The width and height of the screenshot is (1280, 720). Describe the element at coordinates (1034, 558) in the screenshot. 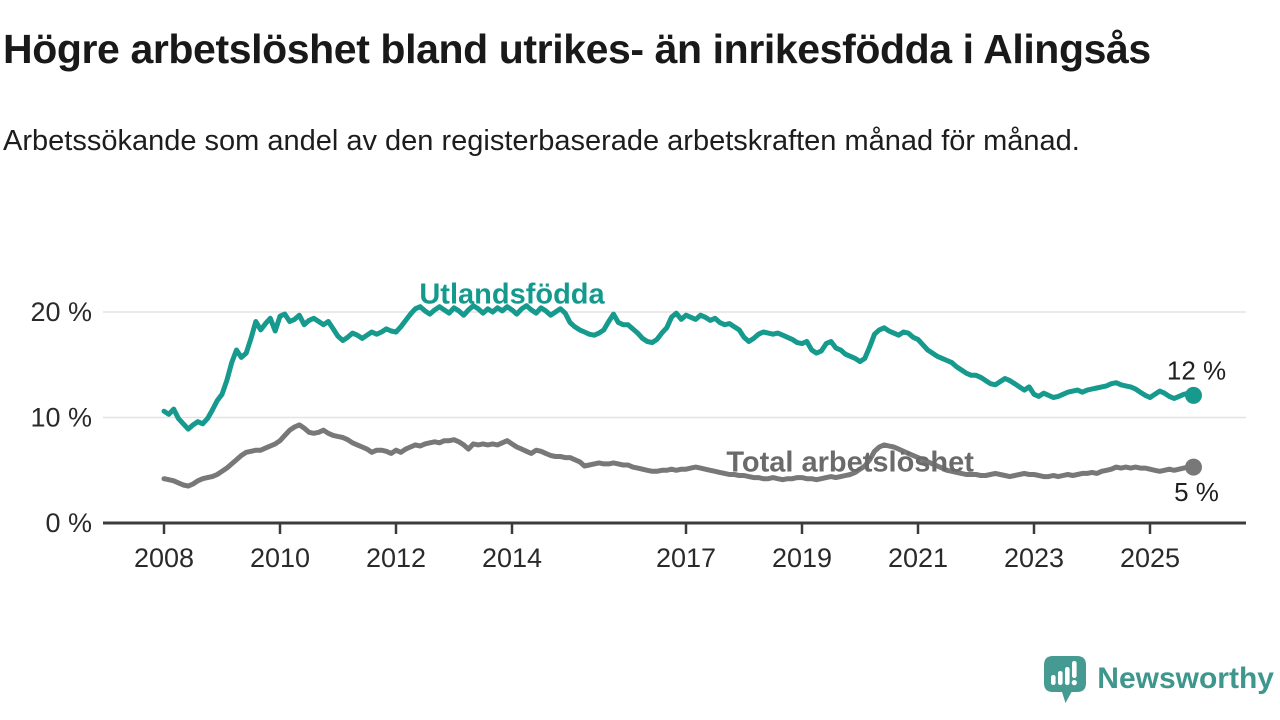

I see `x-axis-label: 2023` at that location.